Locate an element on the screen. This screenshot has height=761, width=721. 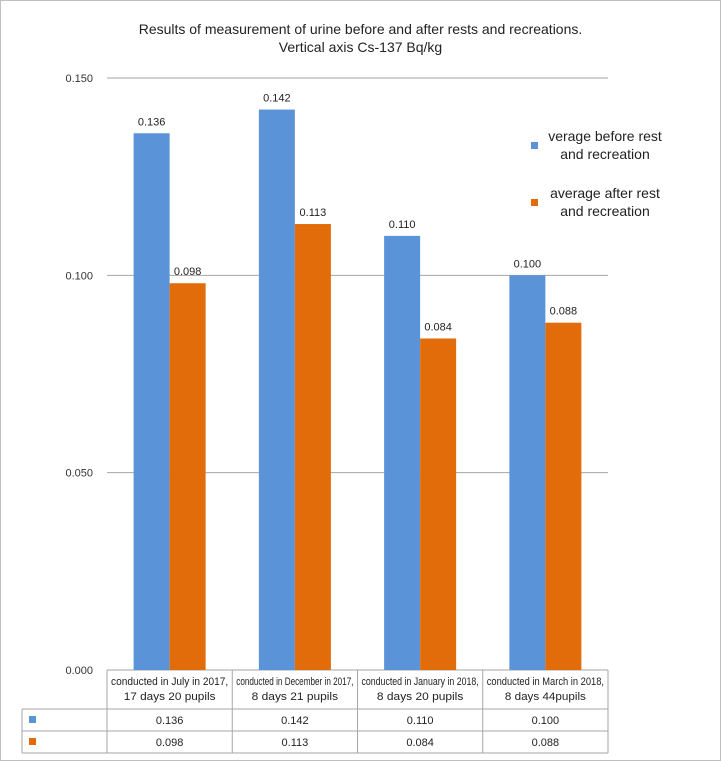
y-tick-label: 0.150 is located at coordinates (79, 79).